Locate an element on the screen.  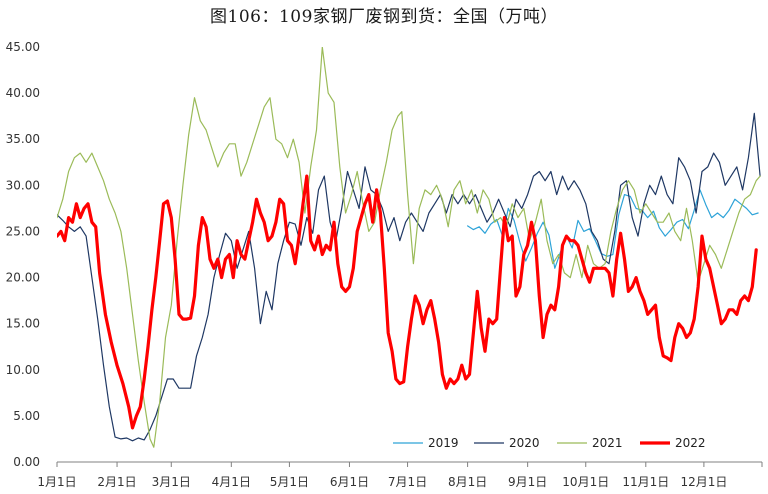
y-tick-label: 25.00 is located at coordinates (23, 231).